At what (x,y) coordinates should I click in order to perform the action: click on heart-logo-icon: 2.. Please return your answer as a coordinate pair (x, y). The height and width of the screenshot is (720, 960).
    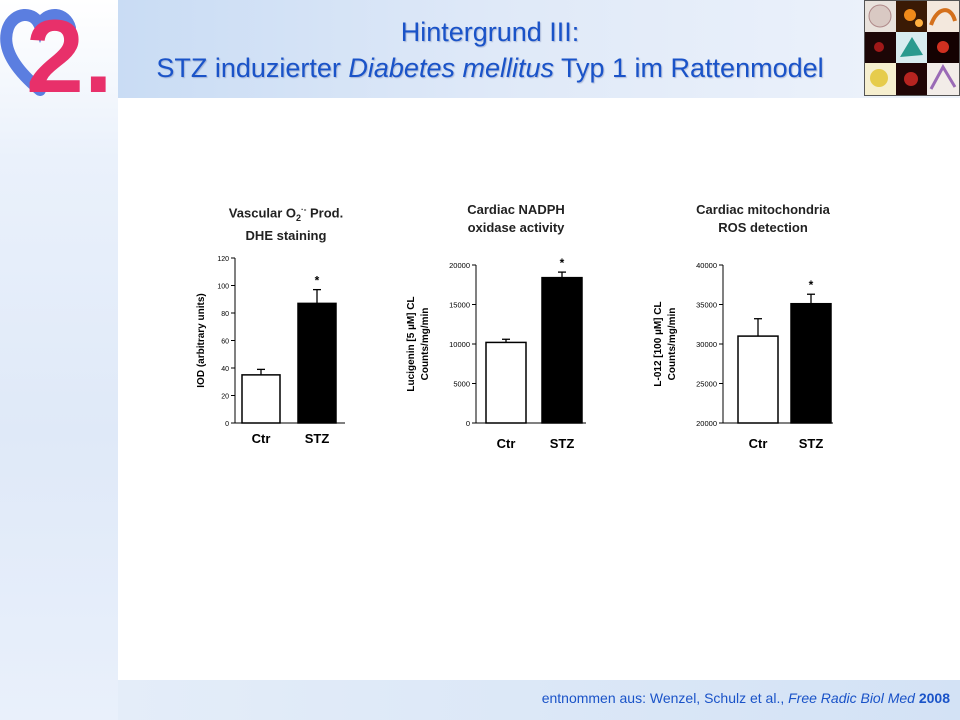
    Looking at the image, I should click on (56, 57).